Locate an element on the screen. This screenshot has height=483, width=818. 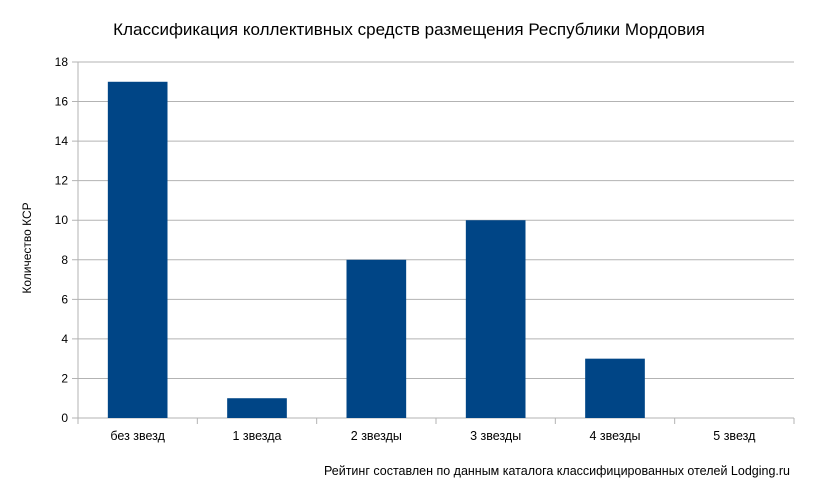
y-tick-label: 16 is located at coordinates (62, 102).